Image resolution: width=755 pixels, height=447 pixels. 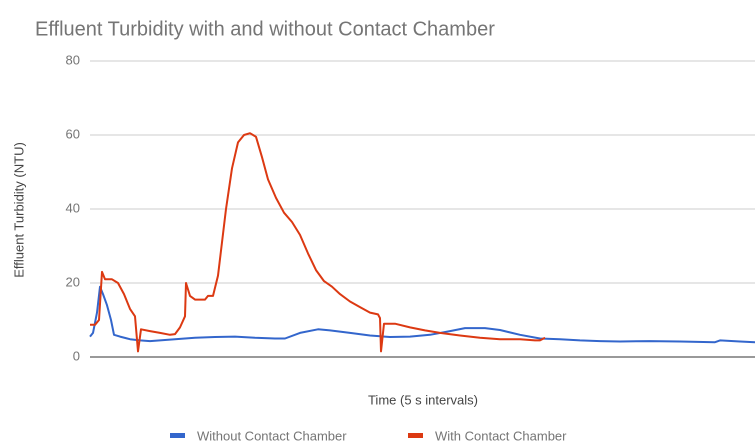 What do you see at coordinates (272, 435) in the screenshot?
I see `legend-label: Without Contact Chamber` at bounding box center [272, 435].